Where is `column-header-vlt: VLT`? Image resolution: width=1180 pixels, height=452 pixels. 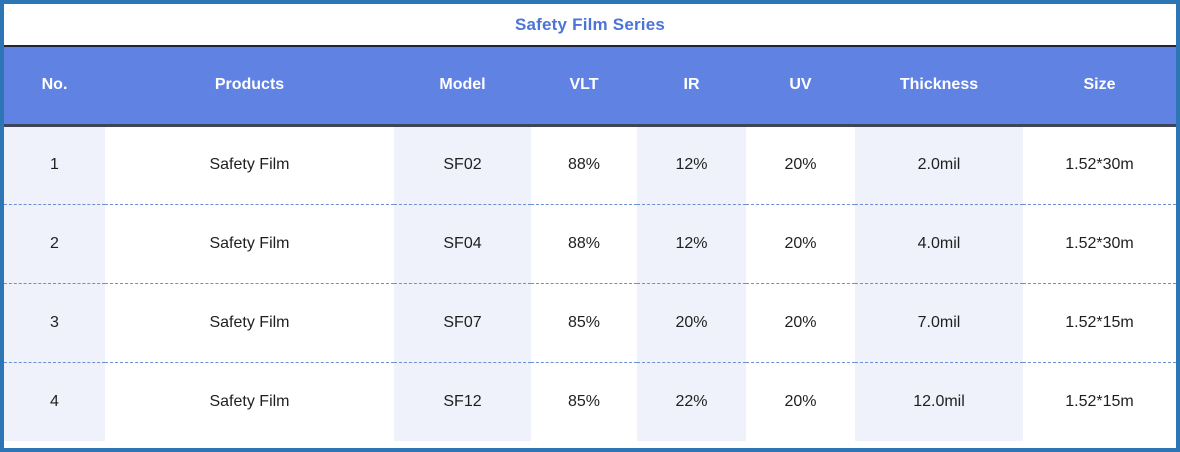
column-header-vlt: VLT is located at coordinates (584, 87).